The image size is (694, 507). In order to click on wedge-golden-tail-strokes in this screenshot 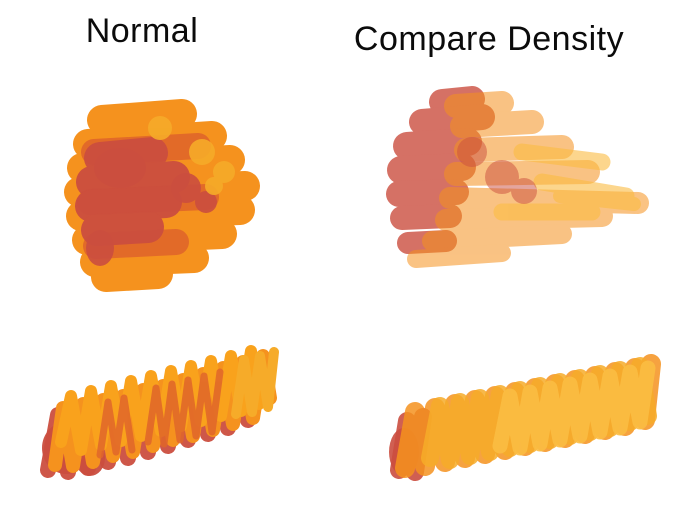, I will do `click(567, 182)`.